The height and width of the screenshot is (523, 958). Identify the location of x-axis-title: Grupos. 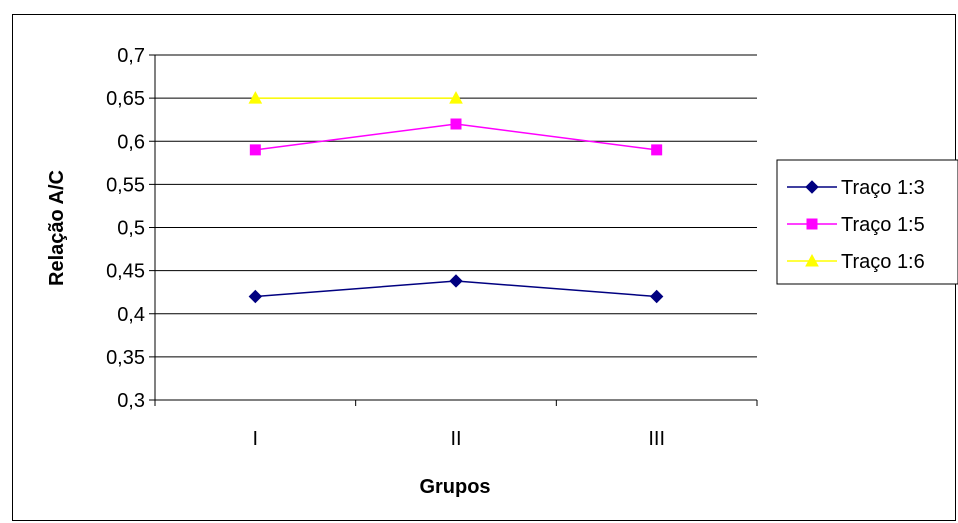
(454, 487).